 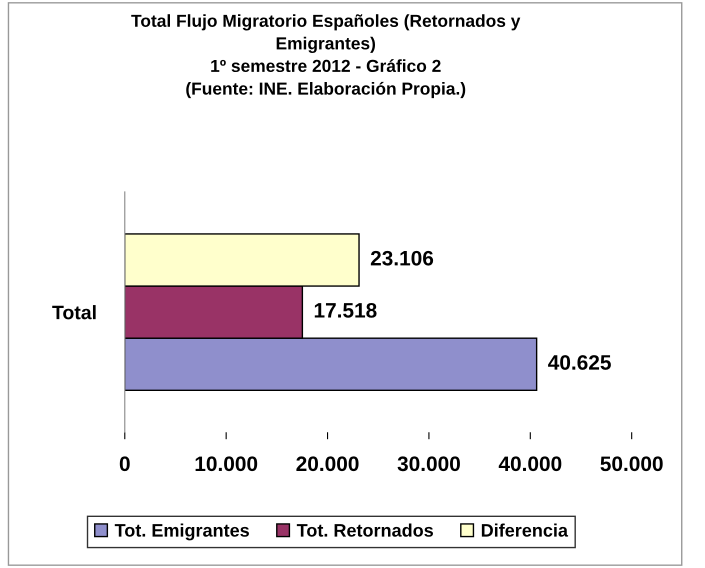 What do you see at coordinates (402, 258) in the screenshot?
I see `data-label: 23.106` at bounding box center [402, 258].